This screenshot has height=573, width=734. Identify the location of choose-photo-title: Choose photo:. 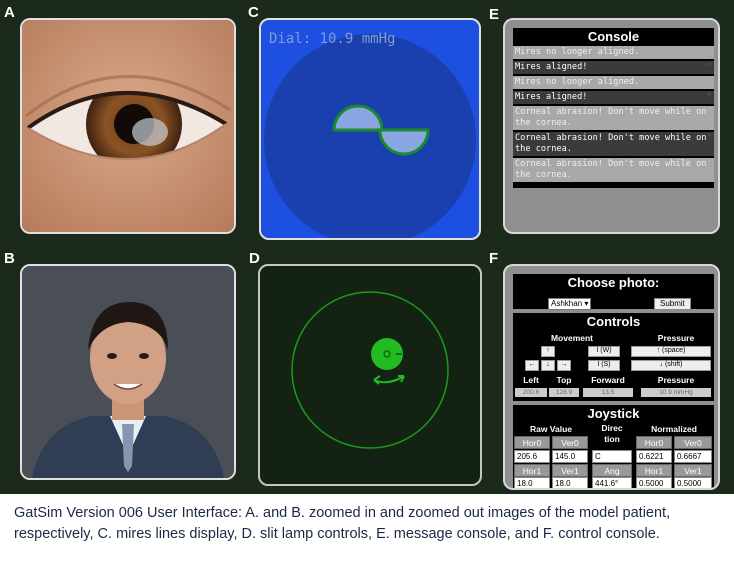
(613, 282).